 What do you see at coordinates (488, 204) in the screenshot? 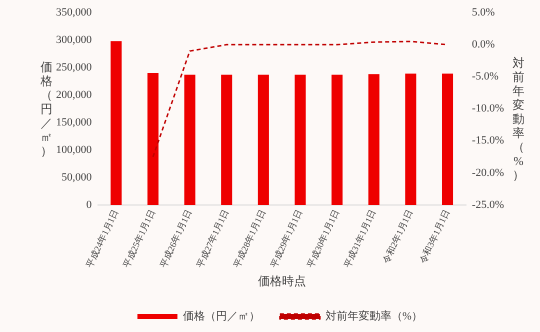
I see `y2-tick-label: -25.0%` at bounding box center [488, 204].